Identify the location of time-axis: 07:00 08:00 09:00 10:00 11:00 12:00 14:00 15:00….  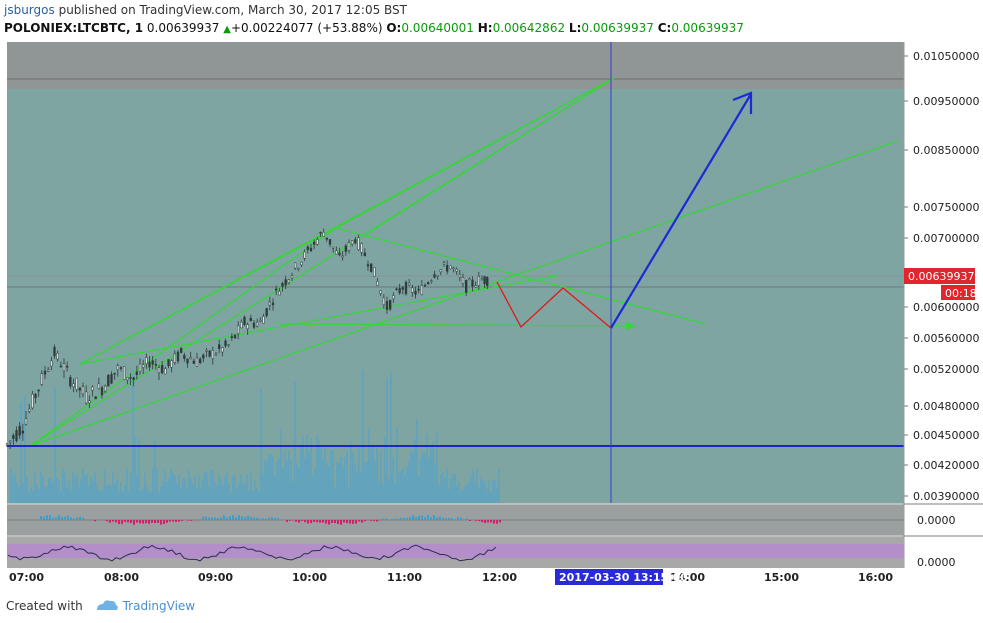
(451, 577).